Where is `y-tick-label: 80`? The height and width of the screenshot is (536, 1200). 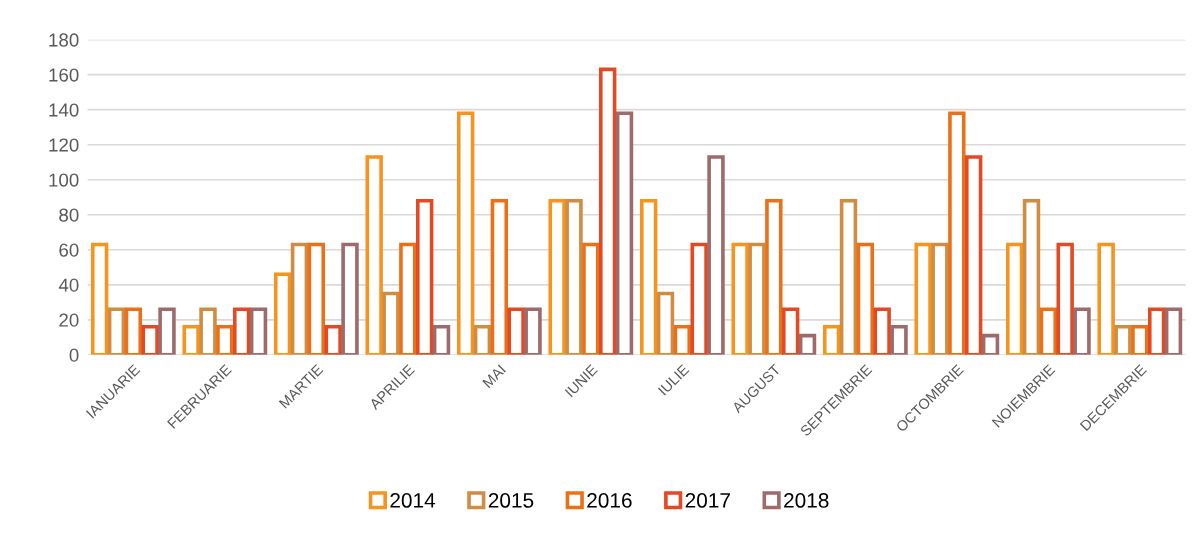
y-tick-label: 80 is located at coordinates (69, 215).